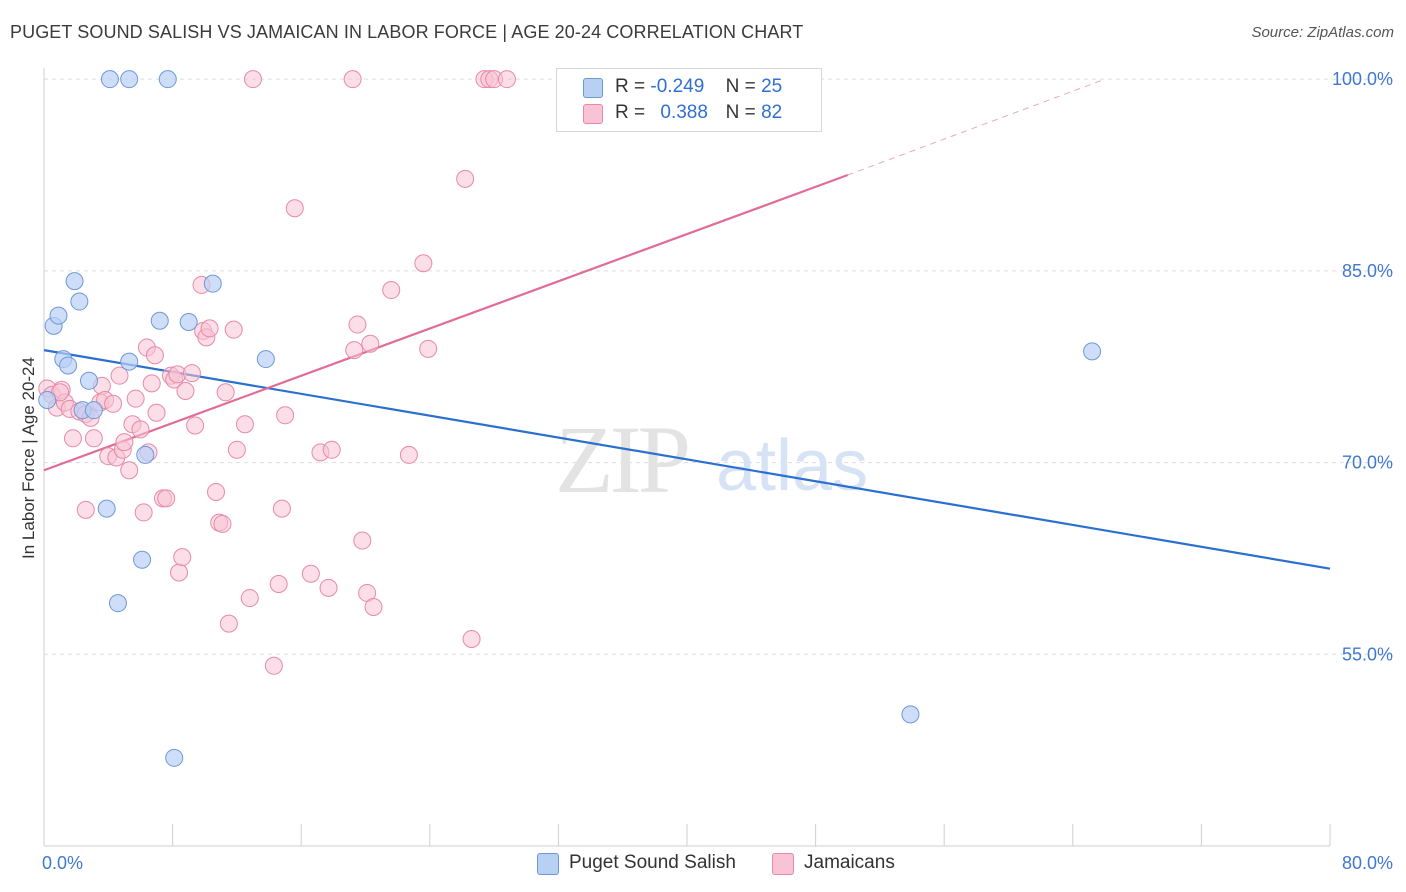  Describe the element at coordinates (684, 112) in the screenshot. I see `r-value-jamaicans: 0.388` at that location.